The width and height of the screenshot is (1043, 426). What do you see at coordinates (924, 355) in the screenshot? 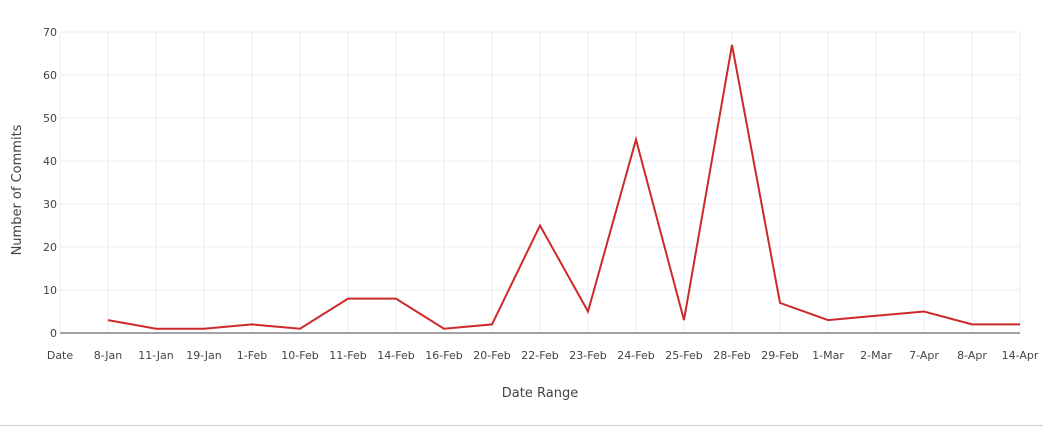
I see `x-tick-label: 7-Apr` at bounding box center [924, 355].